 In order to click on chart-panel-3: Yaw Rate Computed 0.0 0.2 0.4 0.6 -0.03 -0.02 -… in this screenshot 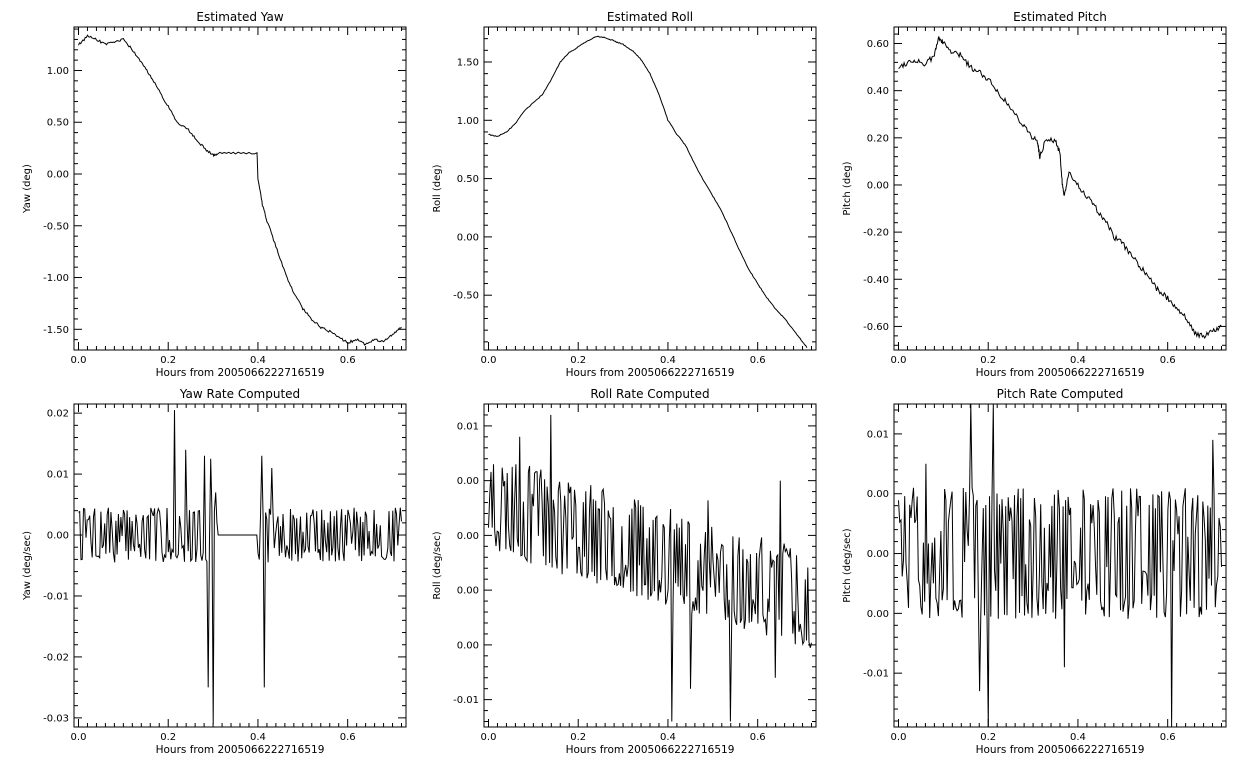, I will do `click(214, 571)`.